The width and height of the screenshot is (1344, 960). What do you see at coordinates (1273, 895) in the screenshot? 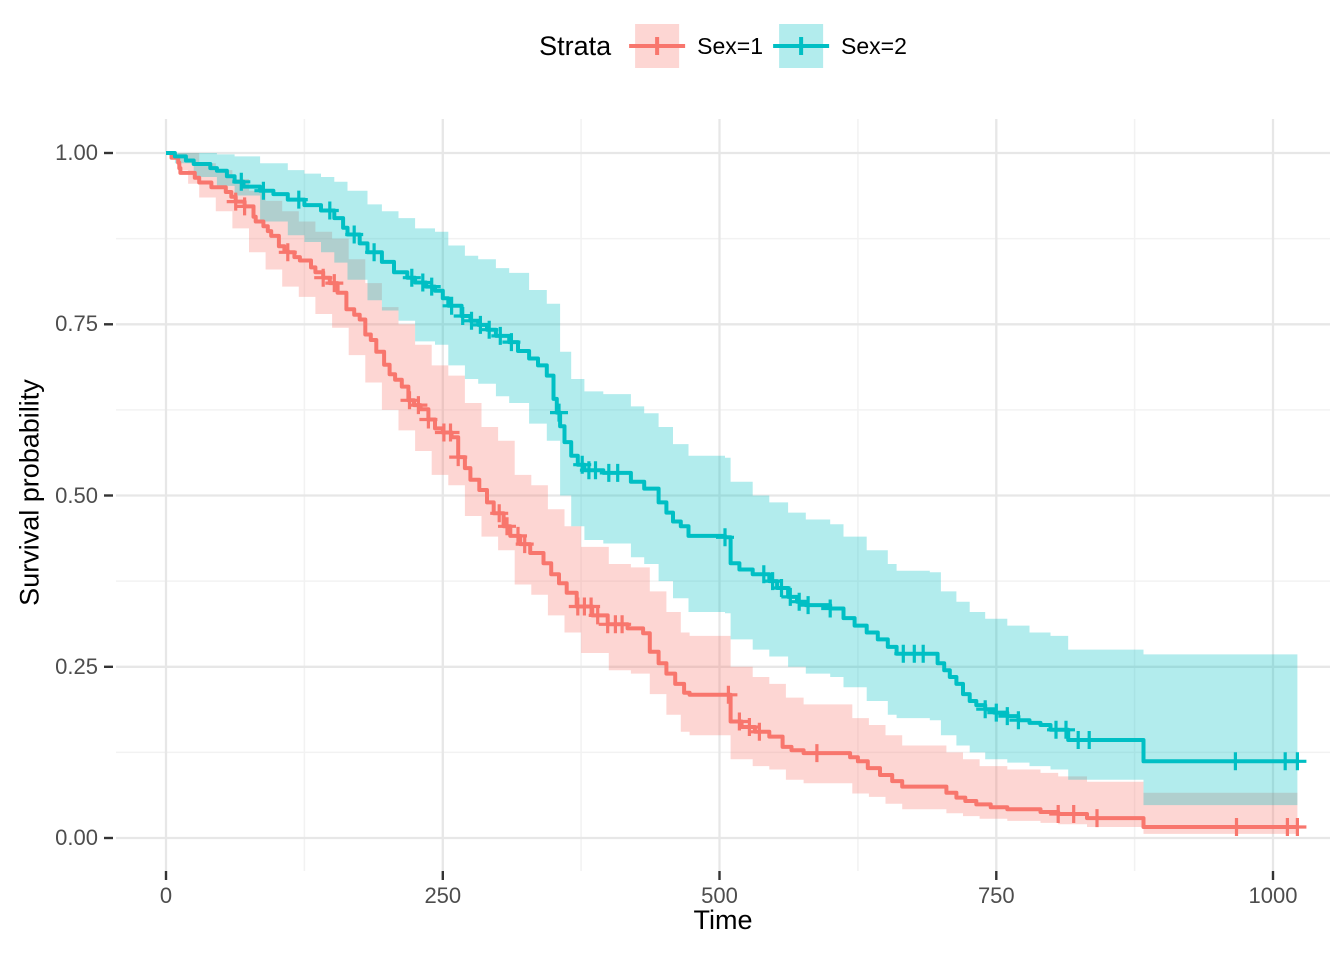
I see `x-tick-label: 1000` at bounding box center [1273, 895].